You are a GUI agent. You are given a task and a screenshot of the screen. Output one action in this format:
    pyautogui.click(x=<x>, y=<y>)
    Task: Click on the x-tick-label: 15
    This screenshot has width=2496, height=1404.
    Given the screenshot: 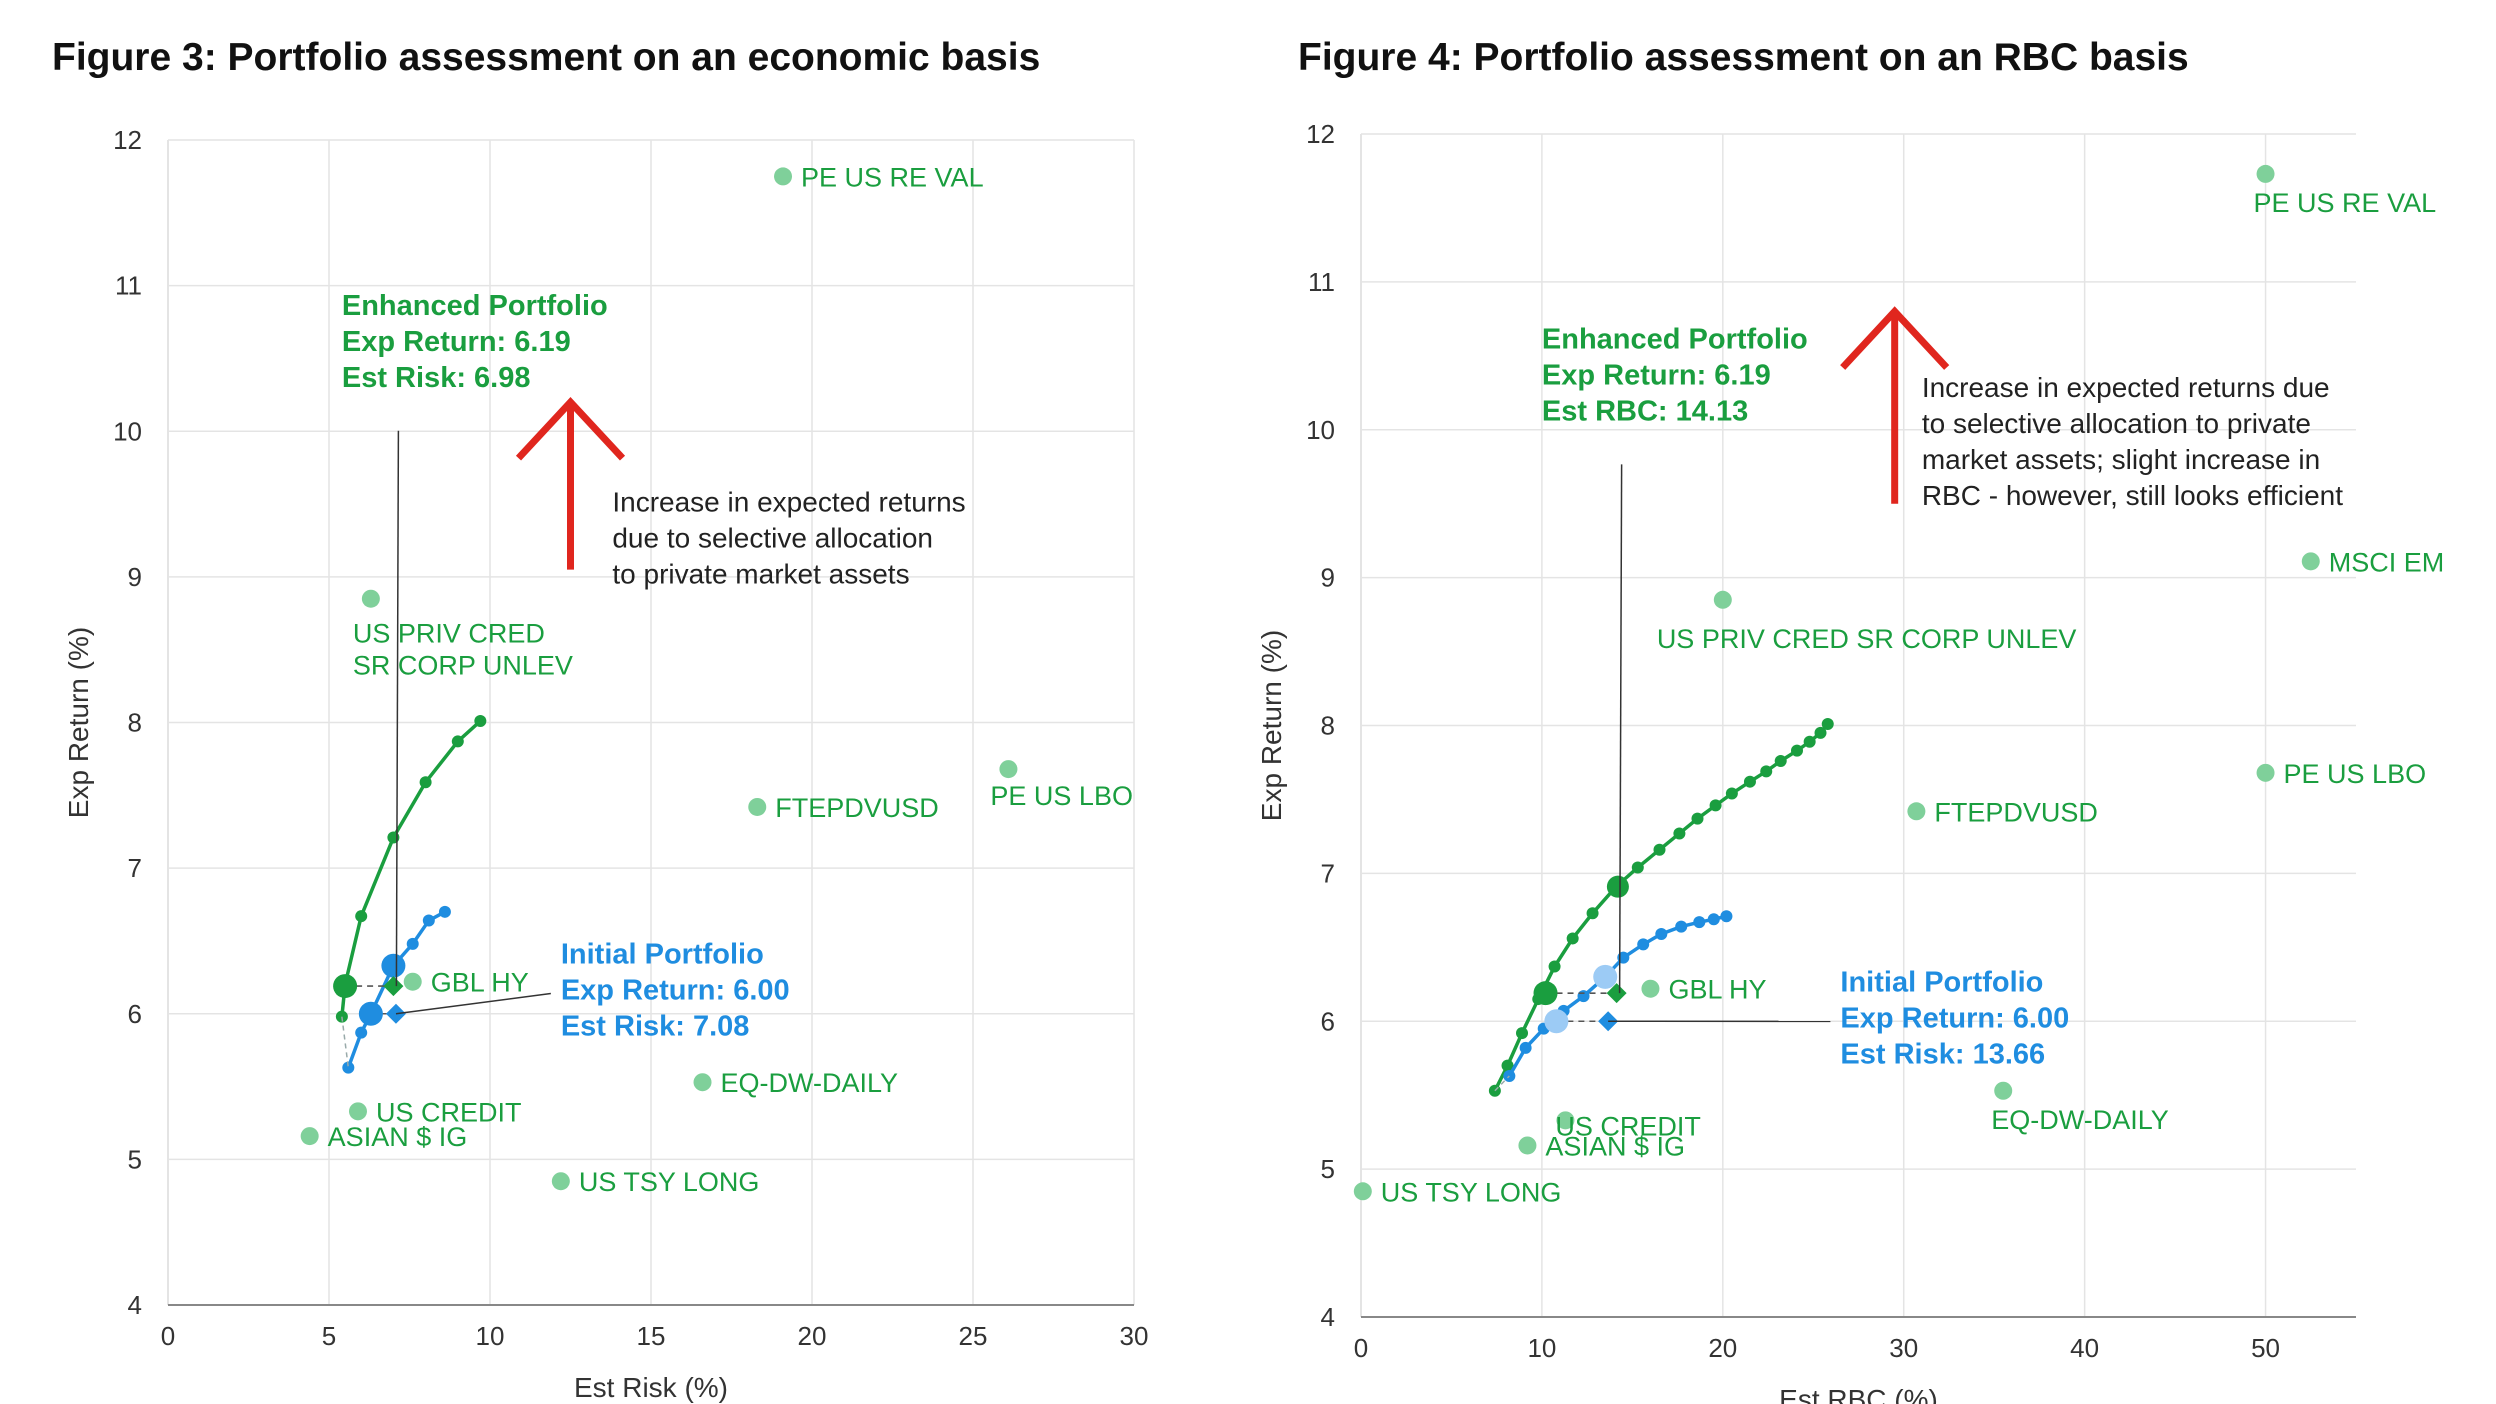 What is the action you would take?
    pyautogui.click(x=651, y=1336)
    